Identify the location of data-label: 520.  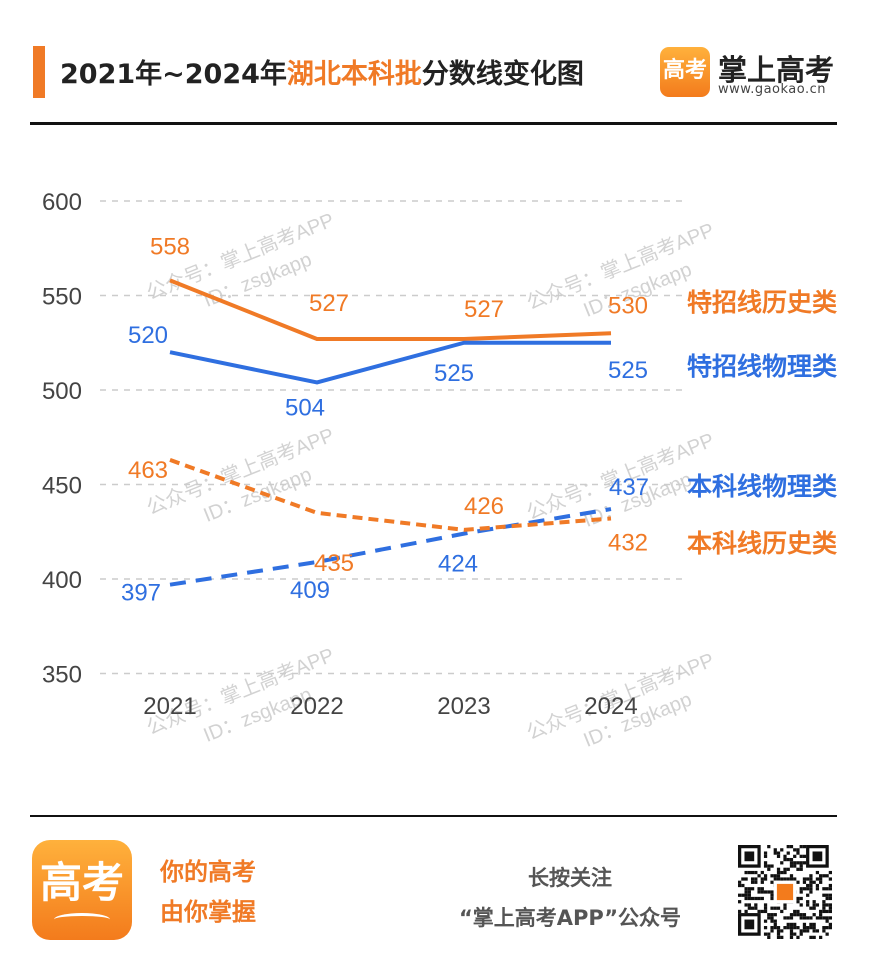
(148, 335).